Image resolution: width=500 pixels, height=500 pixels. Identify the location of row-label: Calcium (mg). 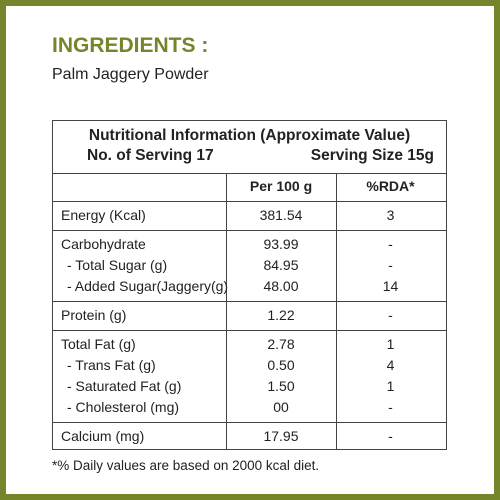
(103, 436).